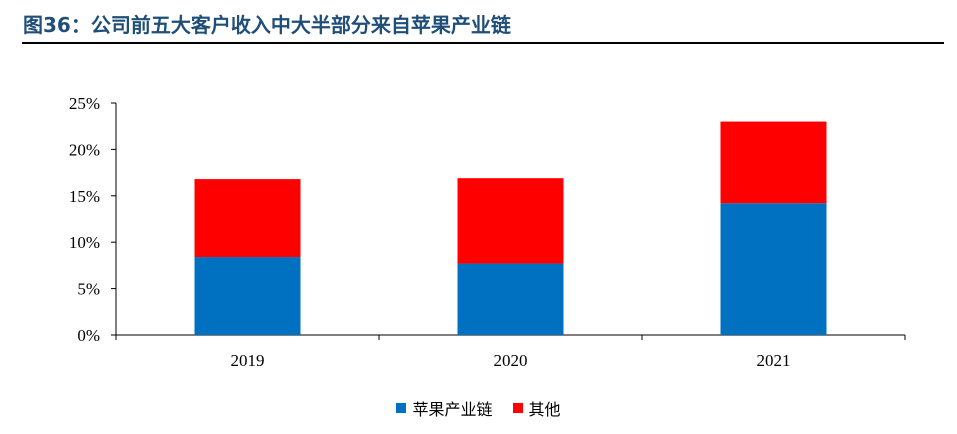  I want to click on x-tick-label: 2019, so click(248, 360).